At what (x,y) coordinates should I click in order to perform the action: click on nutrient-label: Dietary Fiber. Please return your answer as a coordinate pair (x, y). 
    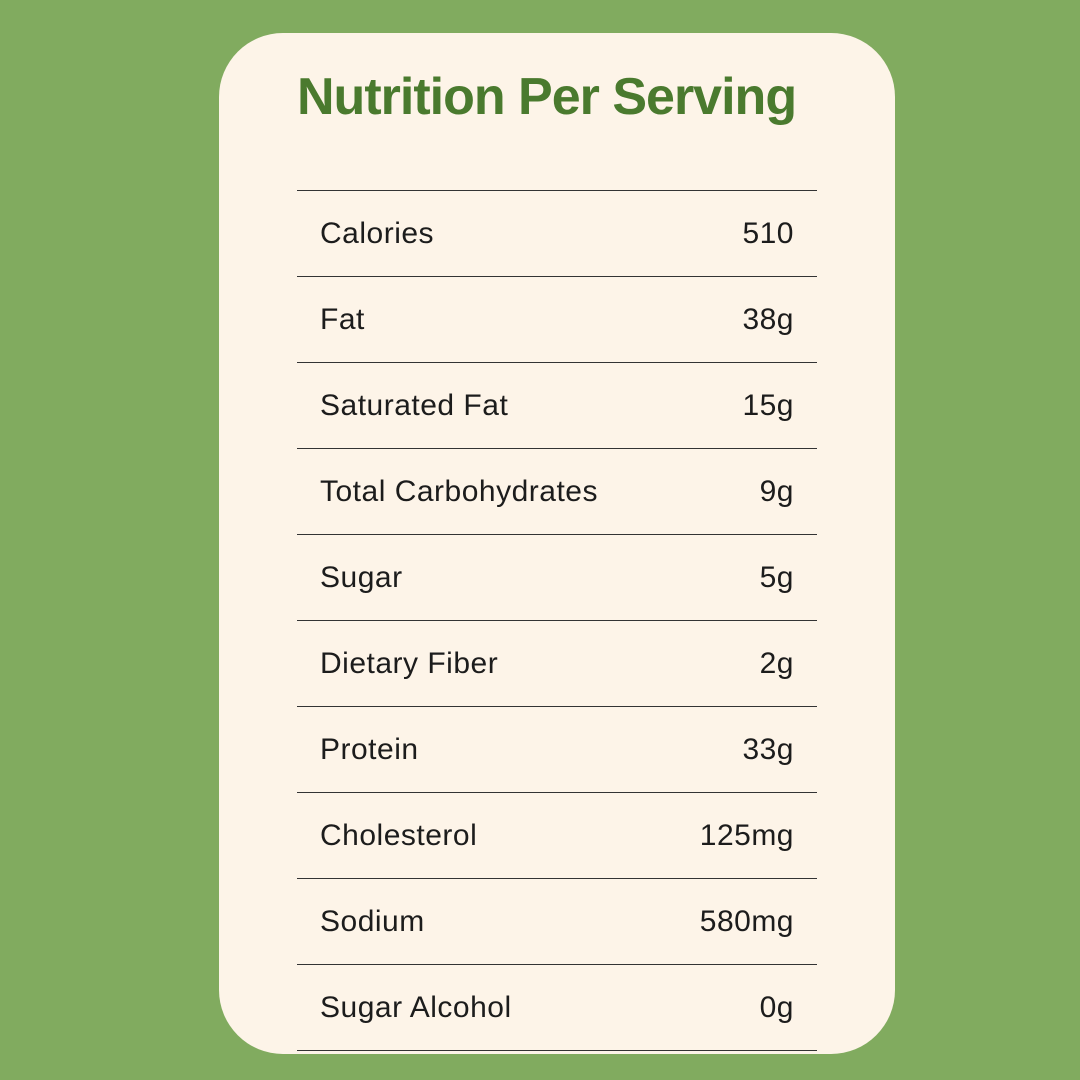
    Looking at the image, I should click on (409, 663).